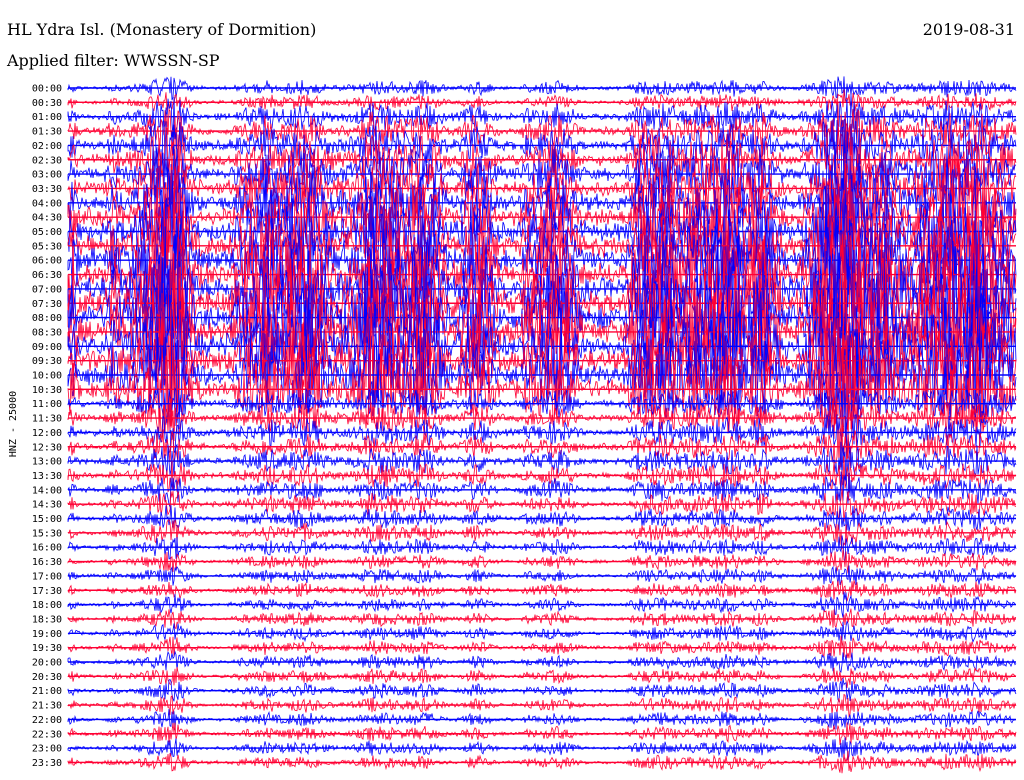 Image resolution: width=1024 pixels, height=780 pixels. I want to click on row-time-label: 18:00, so click(47, 605).